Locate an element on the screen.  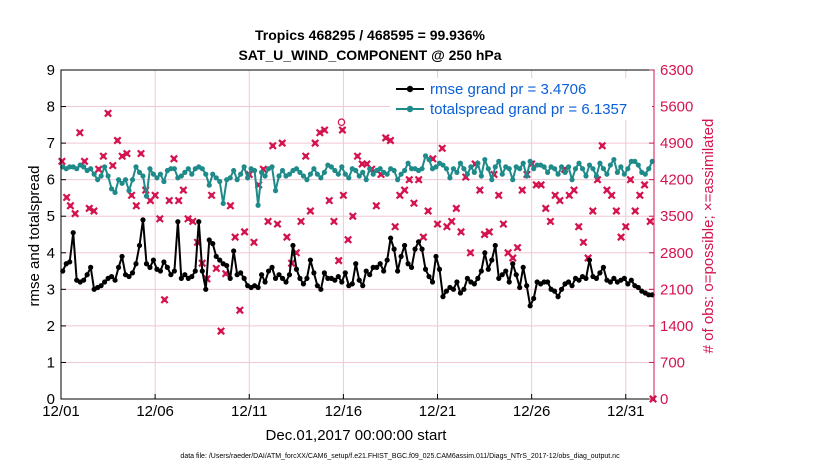
legend-box is located at coordinates (521, 99).